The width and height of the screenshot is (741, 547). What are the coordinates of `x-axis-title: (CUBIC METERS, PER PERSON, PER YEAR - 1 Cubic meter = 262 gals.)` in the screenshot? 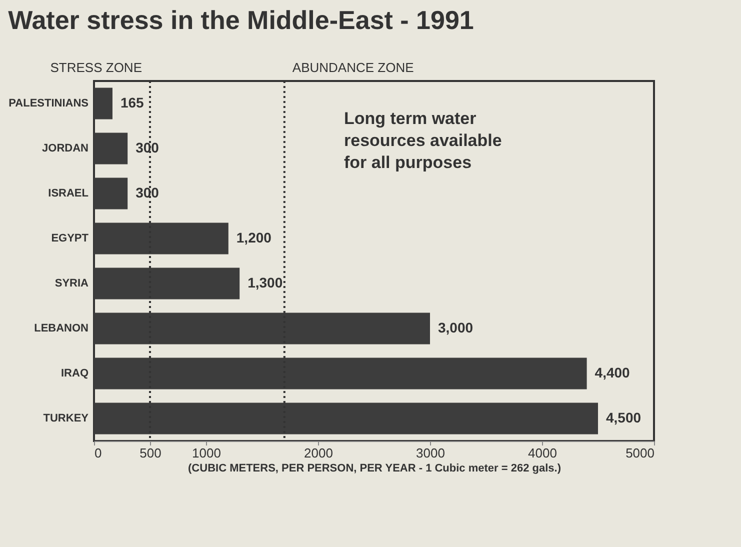 It's located at (375, 468).